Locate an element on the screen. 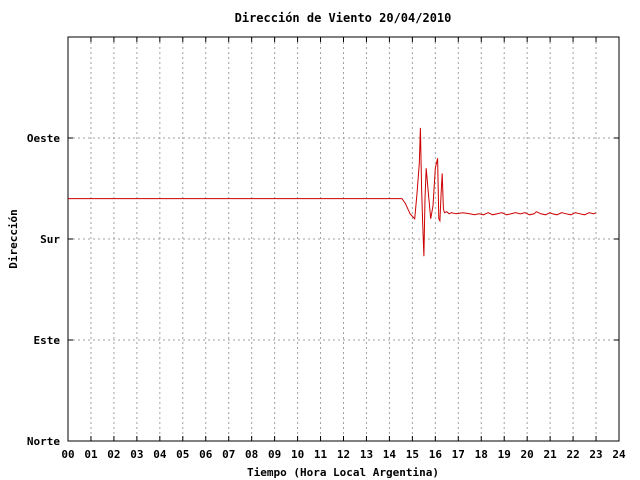 This screenshot has height=480, width=640. x-tick-label: 08 is located at coordinates (251, 454).